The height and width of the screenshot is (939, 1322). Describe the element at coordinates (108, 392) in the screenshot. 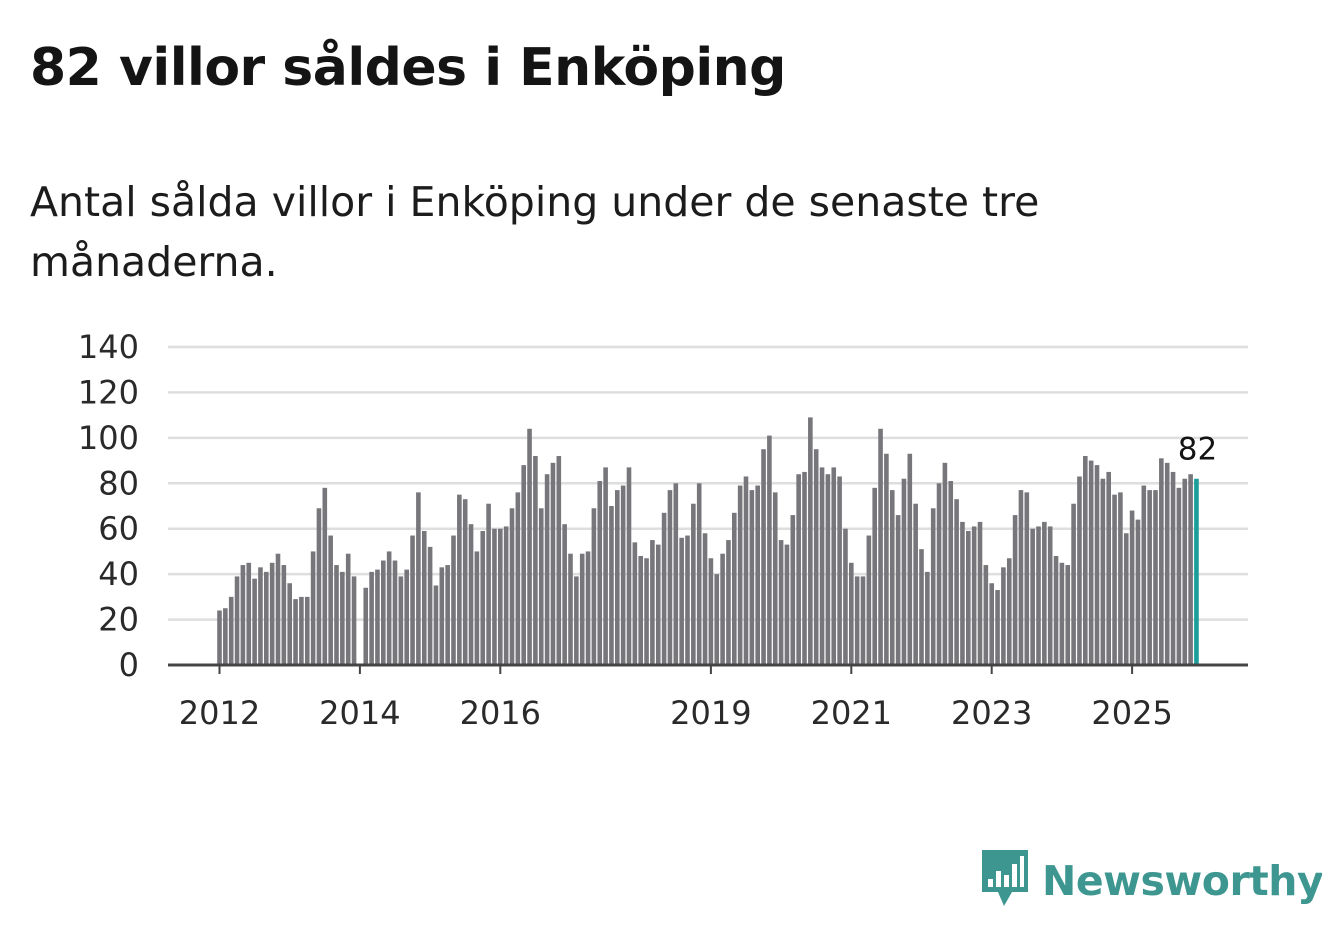

I see `y-tick-label: 120` at that location.